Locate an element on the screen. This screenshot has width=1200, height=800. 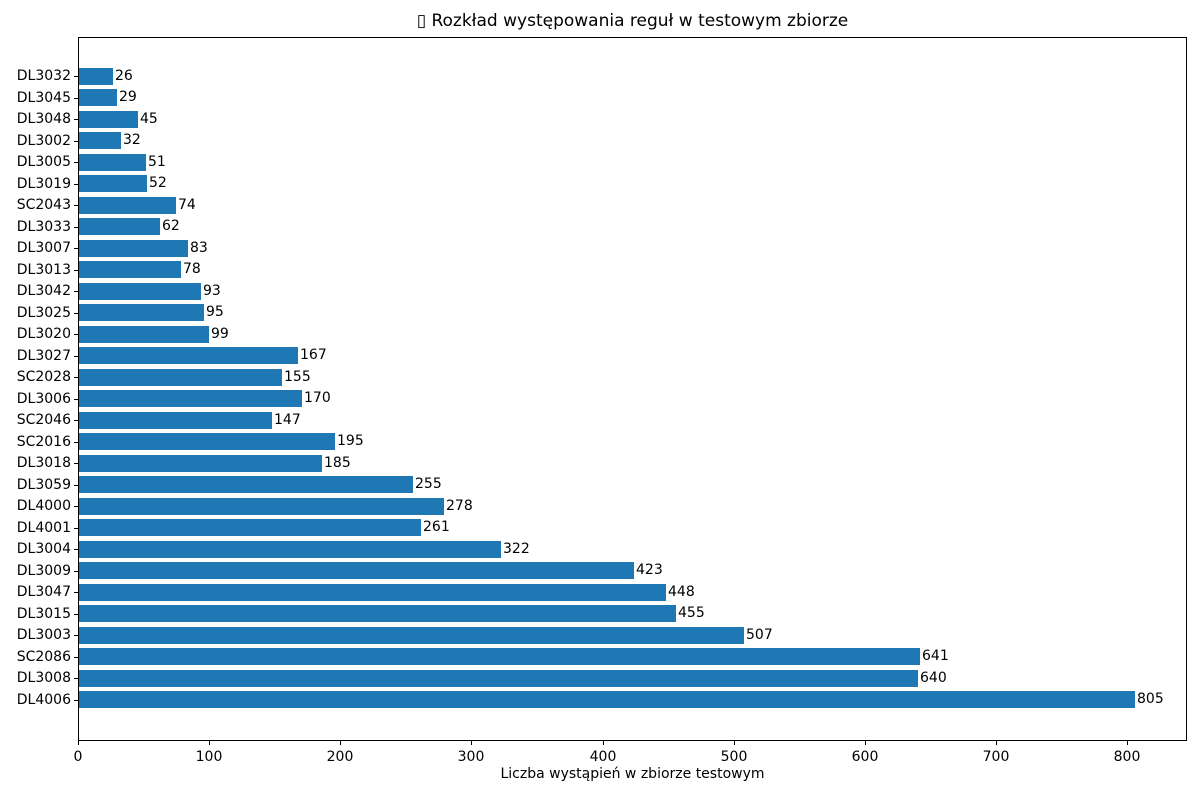
y-axis-category-label: DL4000 is located at coordinates (43, 506).